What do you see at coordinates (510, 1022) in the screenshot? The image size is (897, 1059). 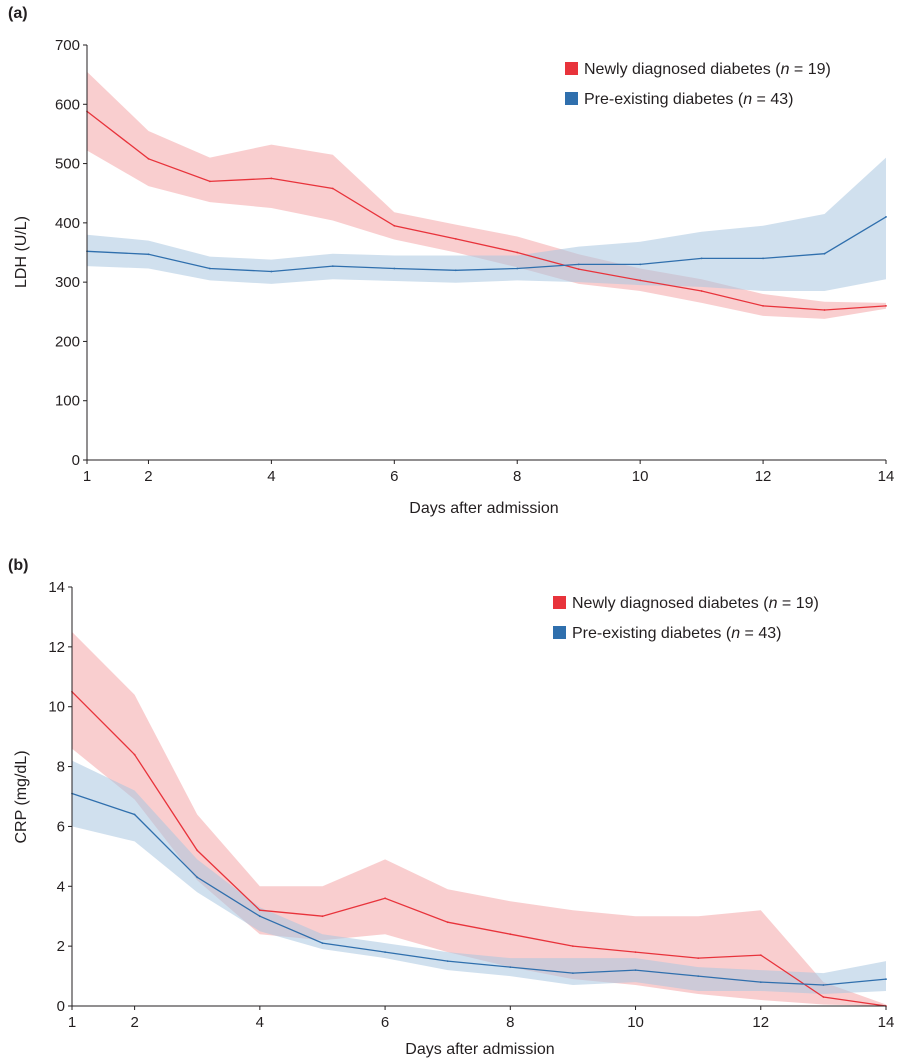 I see `x-tick-label: 8` at bounding box center [510, 1022].